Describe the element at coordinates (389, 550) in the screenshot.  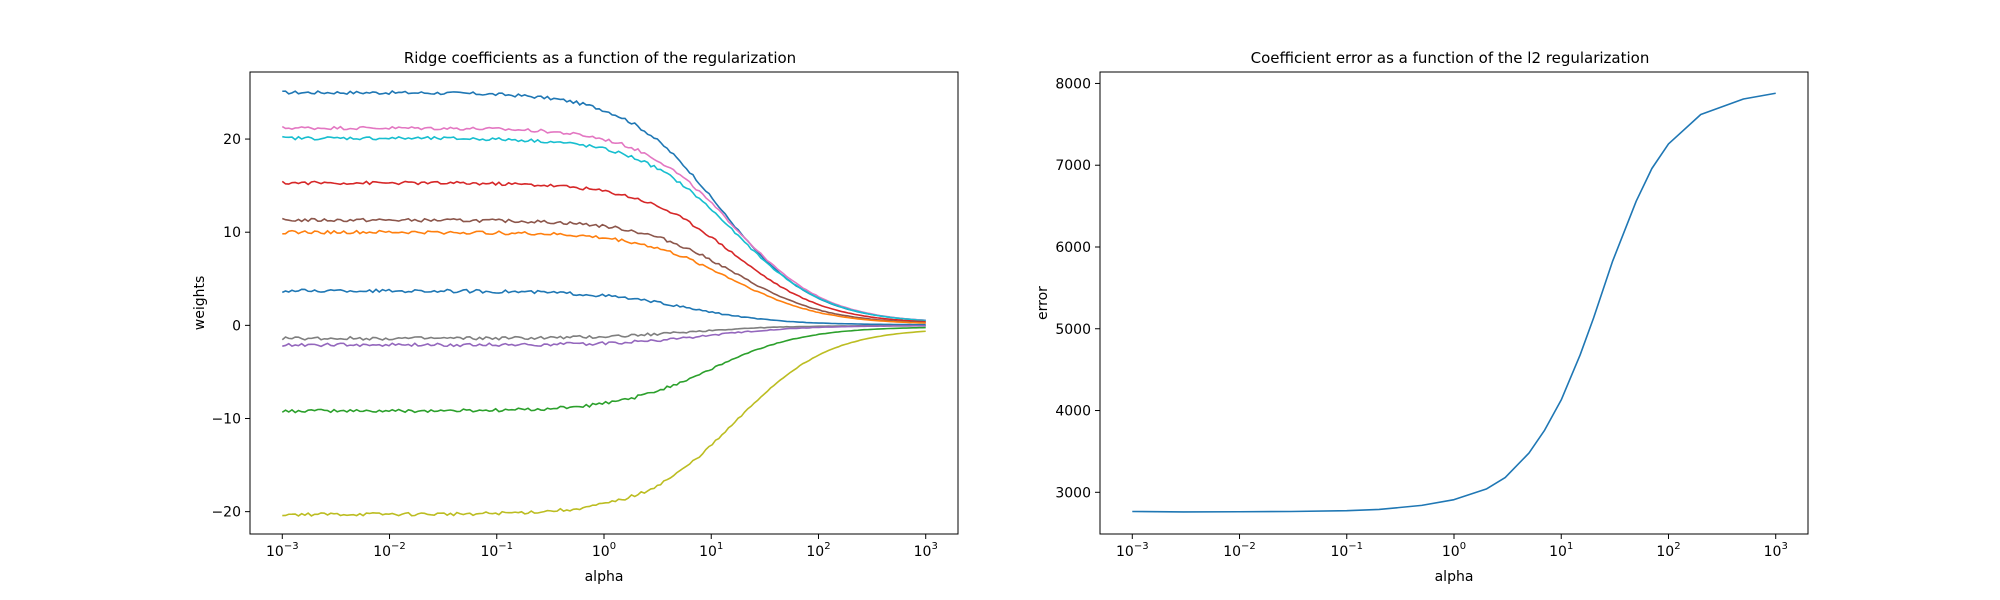
I see `ridge-x-tick-label: 10⁻²` at that location.